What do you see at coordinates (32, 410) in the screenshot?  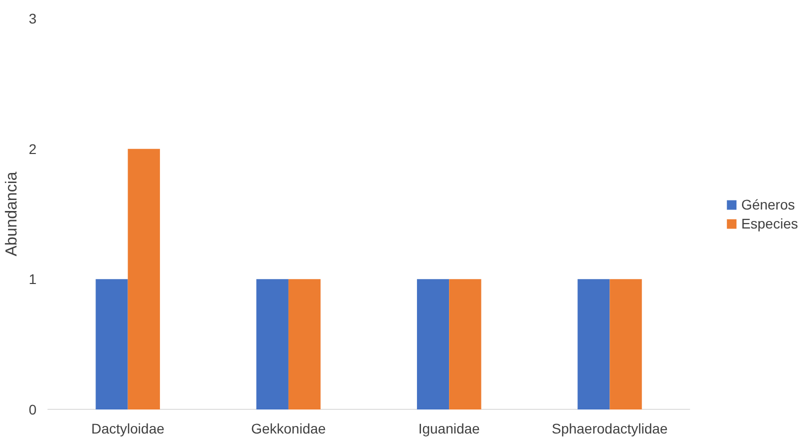 I see `y-tick-label: 0` at bounding box center [32, 410].